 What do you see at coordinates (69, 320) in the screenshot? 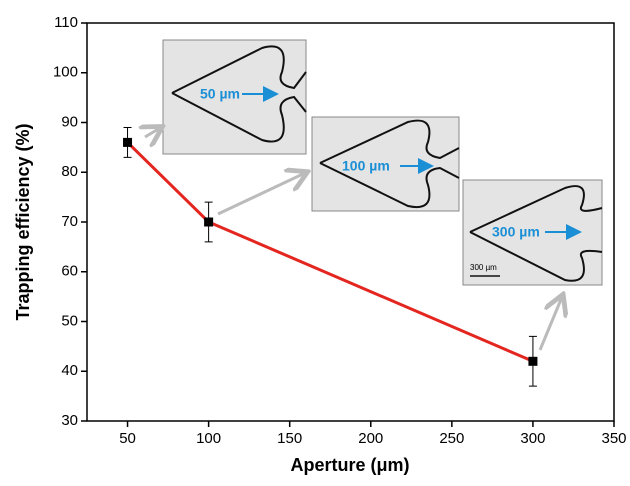
I see `y-tick-label: 50` at bounding box center [69, 320].